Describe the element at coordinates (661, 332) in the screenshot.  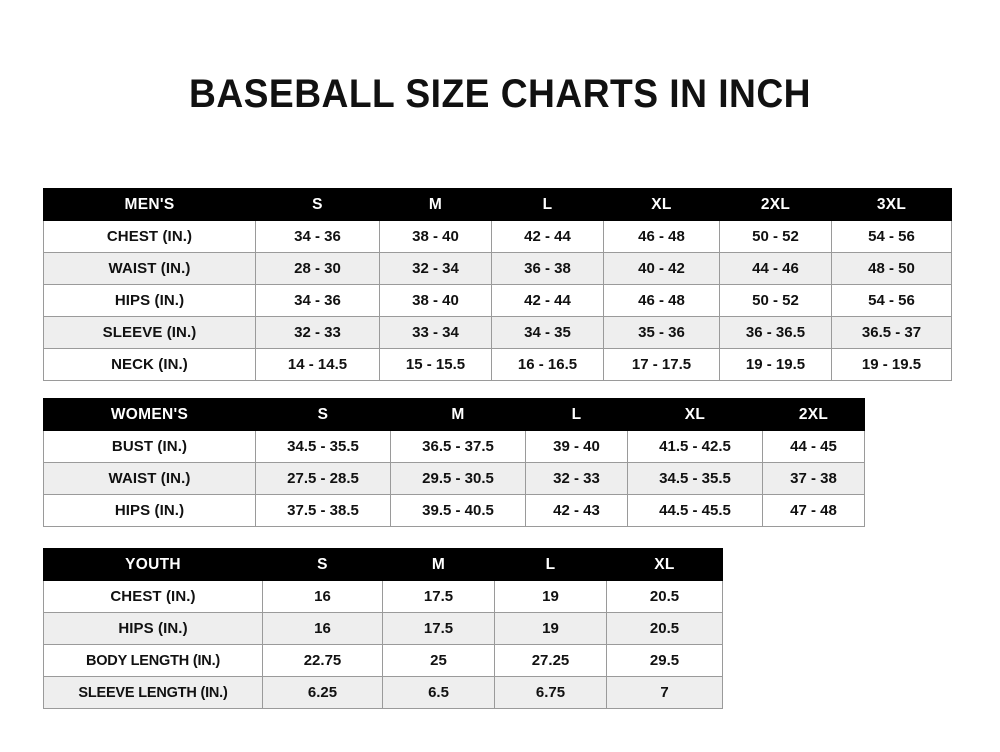
I see `cell-xl: 35 - 36` at that location.